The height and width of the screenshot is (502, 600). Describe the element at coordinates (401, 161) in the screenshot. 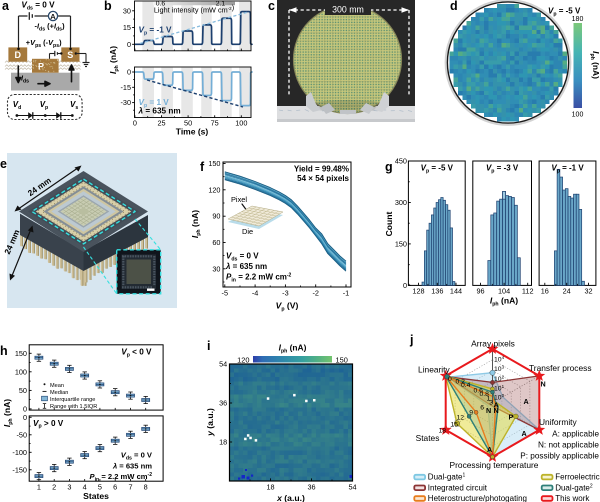

I see `svg-text: 450` at that location.